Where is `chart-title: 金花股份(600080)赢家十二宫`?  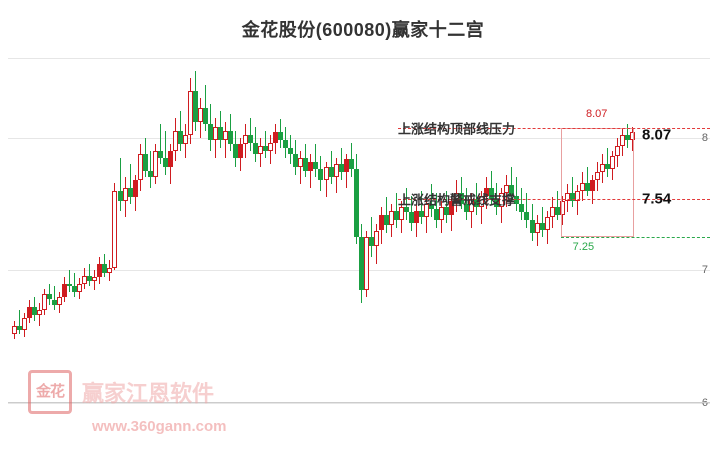
chart-title: 金花股份(600080)赢家十二宫 is located at coordinates (363, 30).